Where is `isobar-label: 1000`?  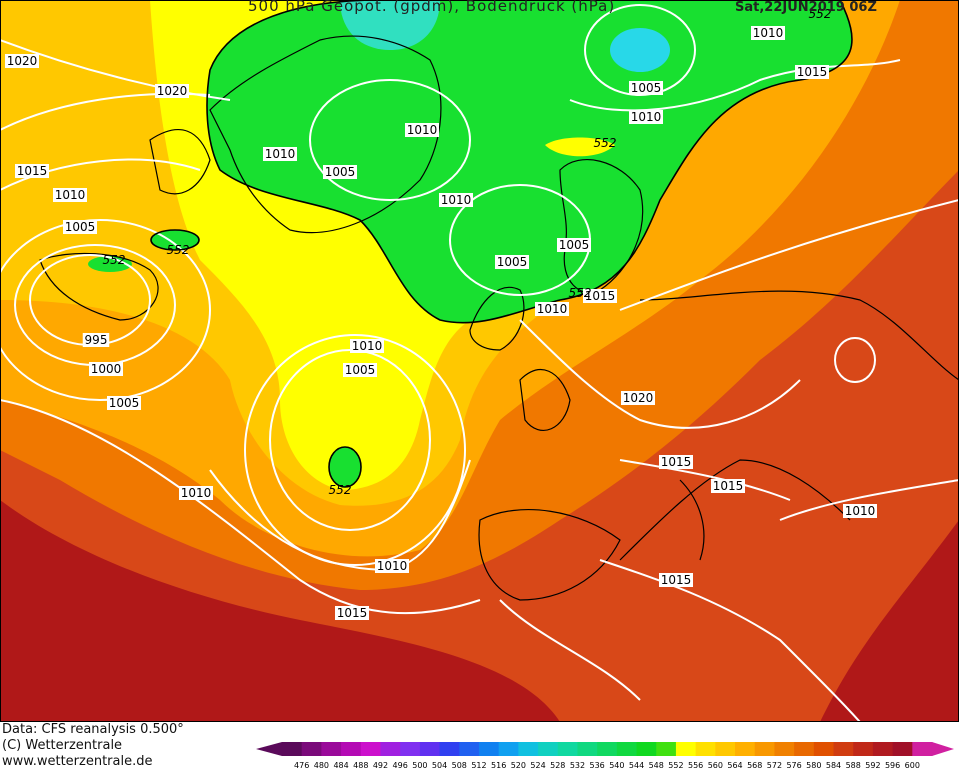
isobar-label: 1000 is located at coordinates (106, 369).